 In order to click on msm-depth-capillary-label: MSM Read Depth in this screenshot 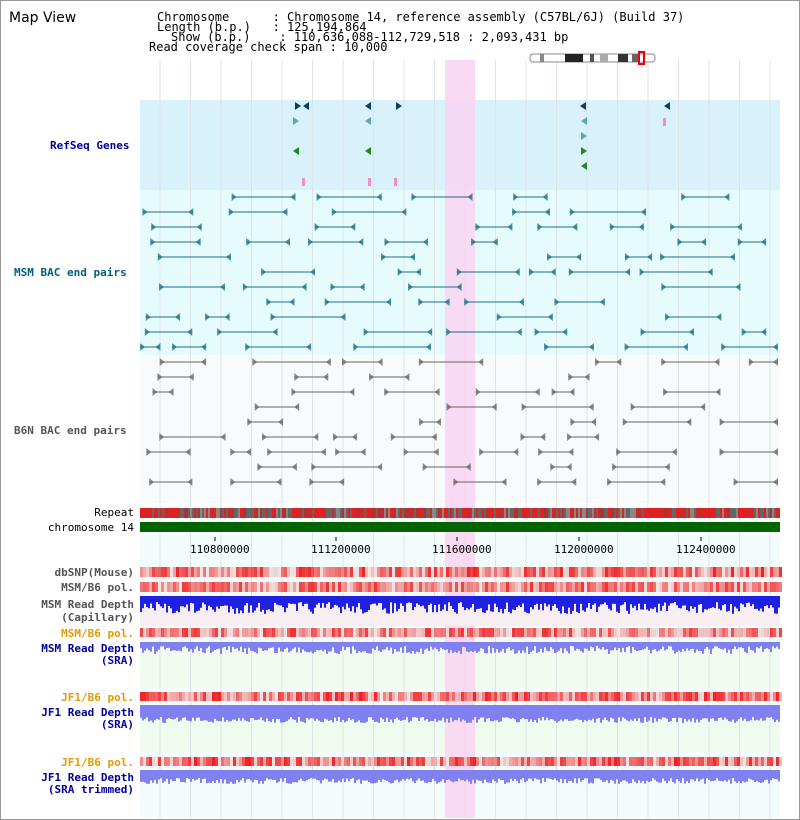, I will do `click(87, 604)`.